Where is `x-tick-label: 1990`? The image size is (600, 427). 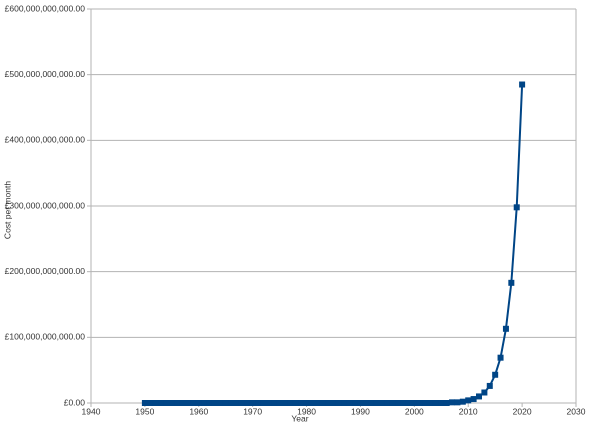
x-tick-label: 1990 is located at coordinates (360, 411).